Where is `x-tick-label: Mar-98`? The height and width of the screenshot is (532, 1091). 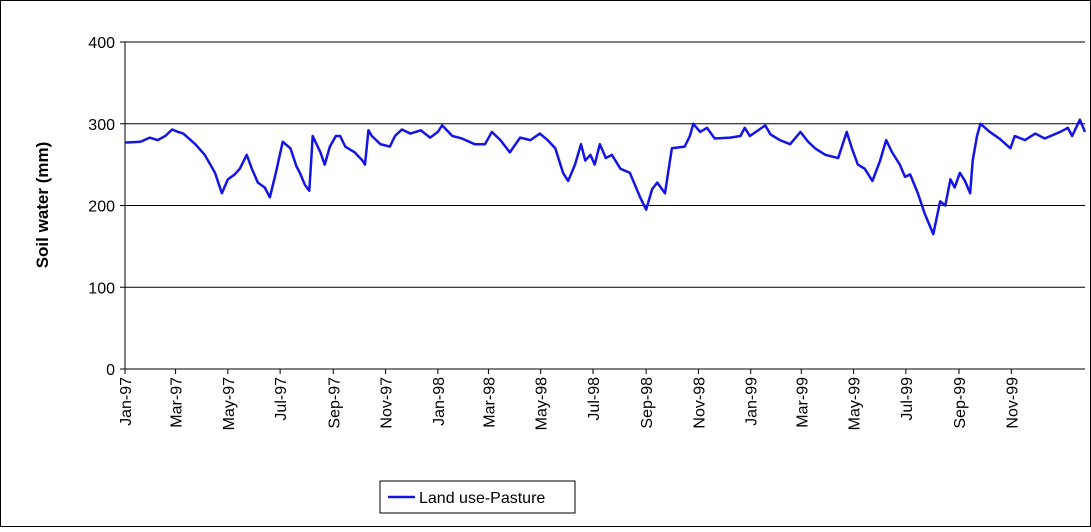
x-tick-label: Mar-98 is located at coordinates (489, 402).